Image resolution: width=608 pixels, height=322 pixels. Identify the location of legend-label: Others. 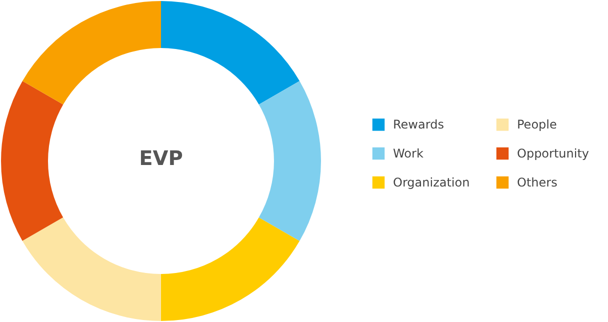
(537, 183).